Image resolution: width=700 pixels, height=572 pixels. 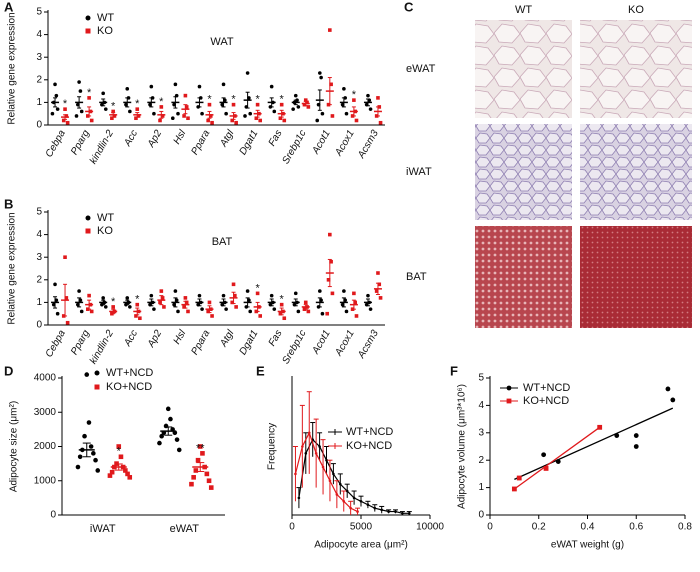 What do you see at coordinates (221, 42) in the screenshot?
I see `chart-title: WAT` at bounding box center [221, 42].